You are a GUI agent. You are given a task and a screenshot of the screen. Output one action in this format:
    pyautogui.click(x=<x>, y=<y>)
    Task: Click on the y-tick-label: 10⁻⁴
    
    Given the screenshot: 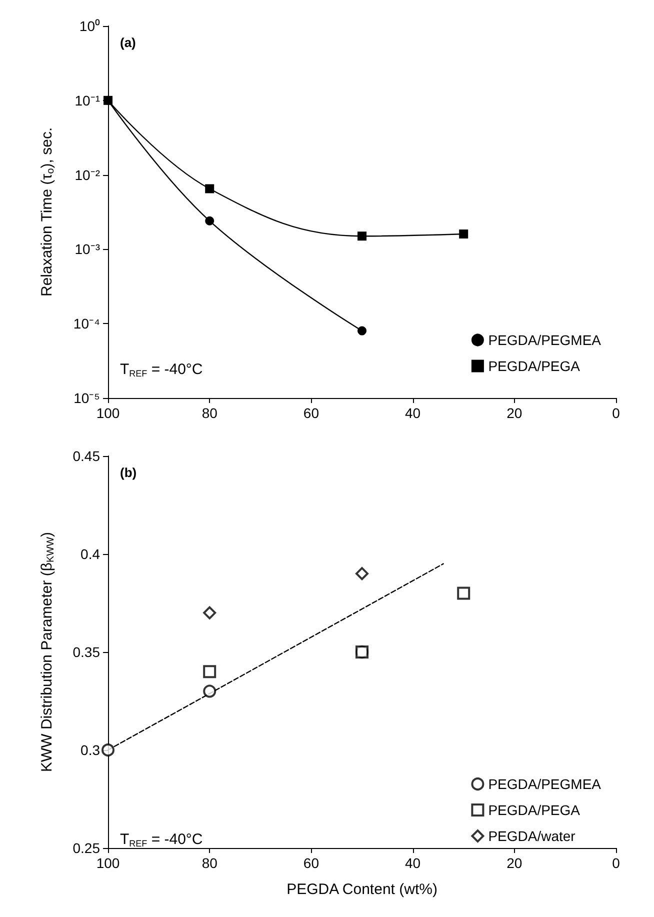 What is the action you would take?
    pyautogui.click(x=86, y=324)
    